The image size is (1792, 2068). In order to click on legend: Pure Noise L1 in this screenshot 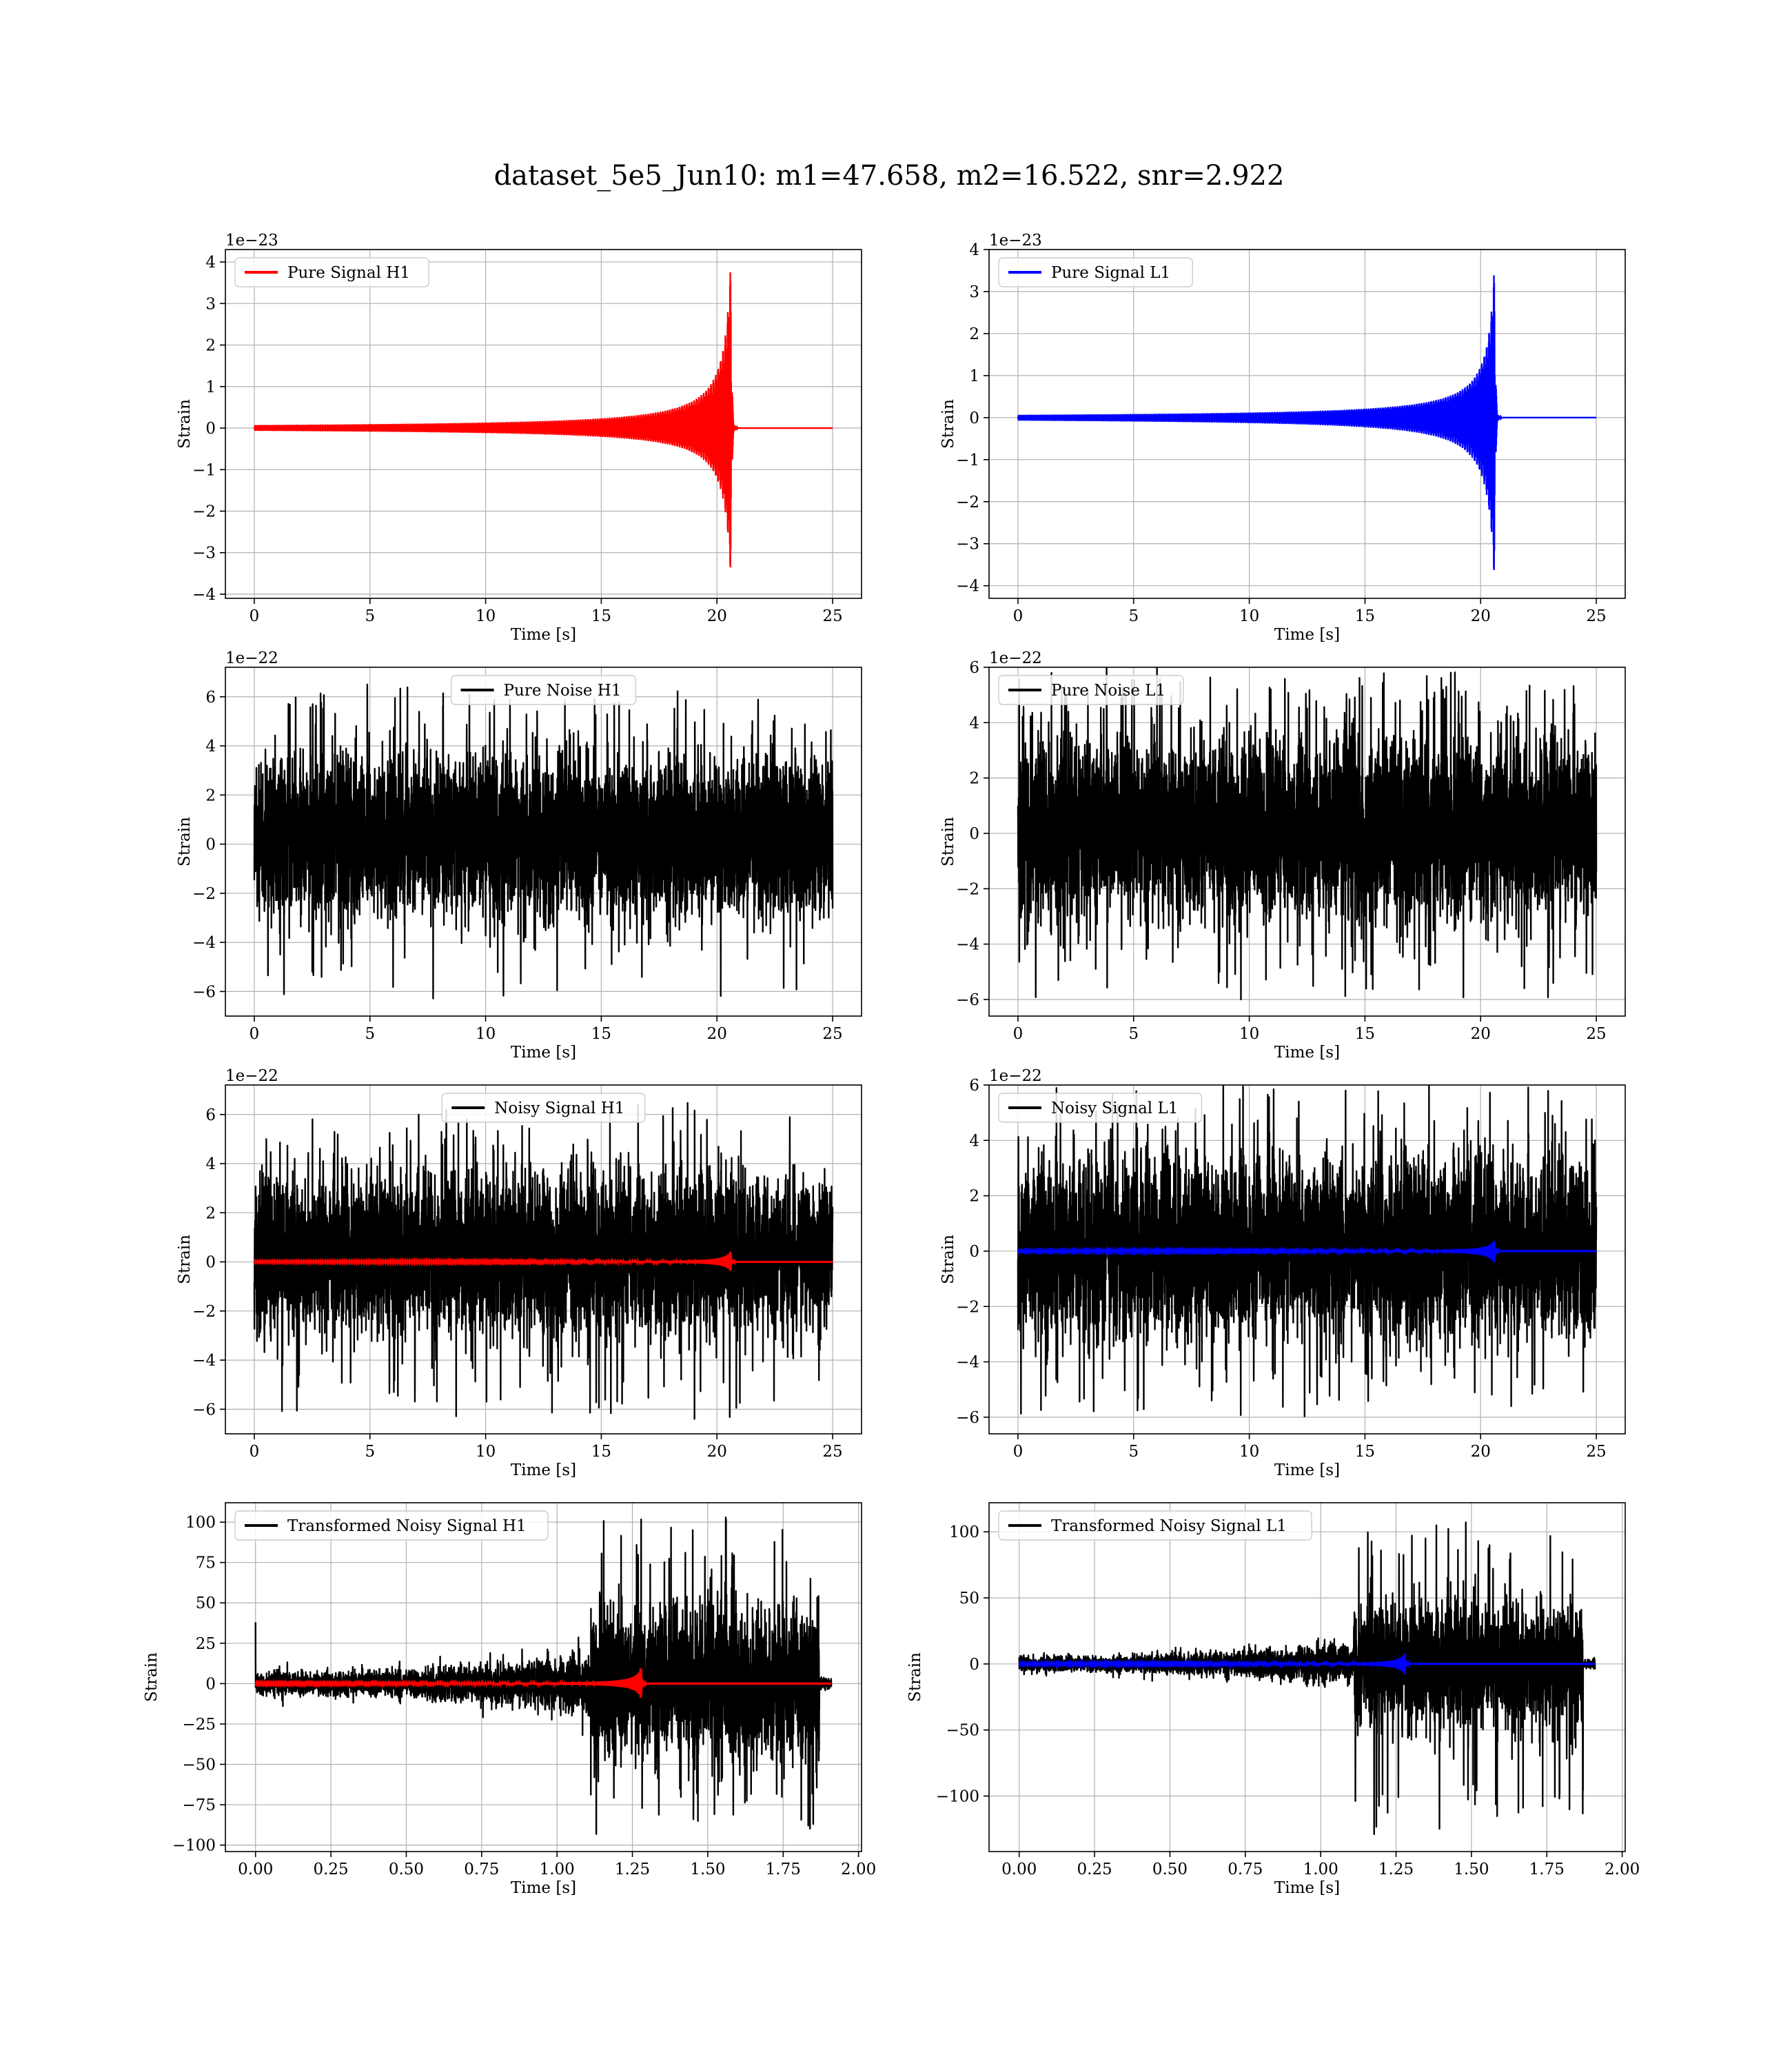, I will do `click(1091, 690)`.